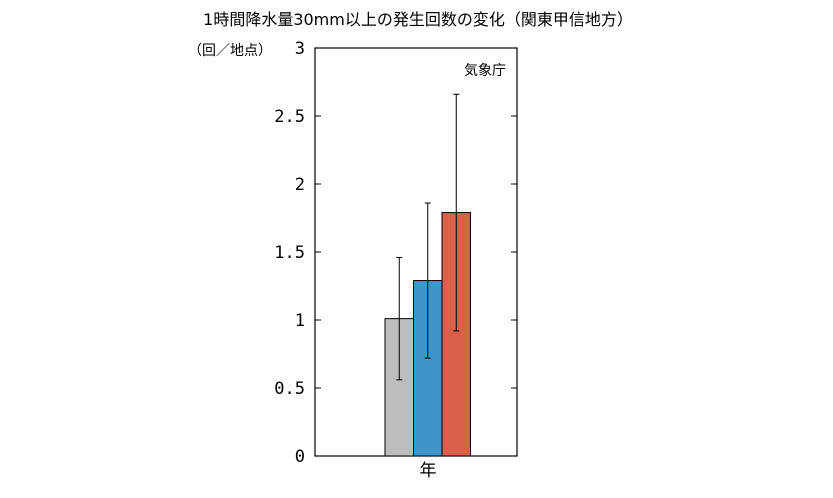 The height and width of the screenshot is (498, 833). I want to click on y-tick-label: 0.5, so click(289, 389).